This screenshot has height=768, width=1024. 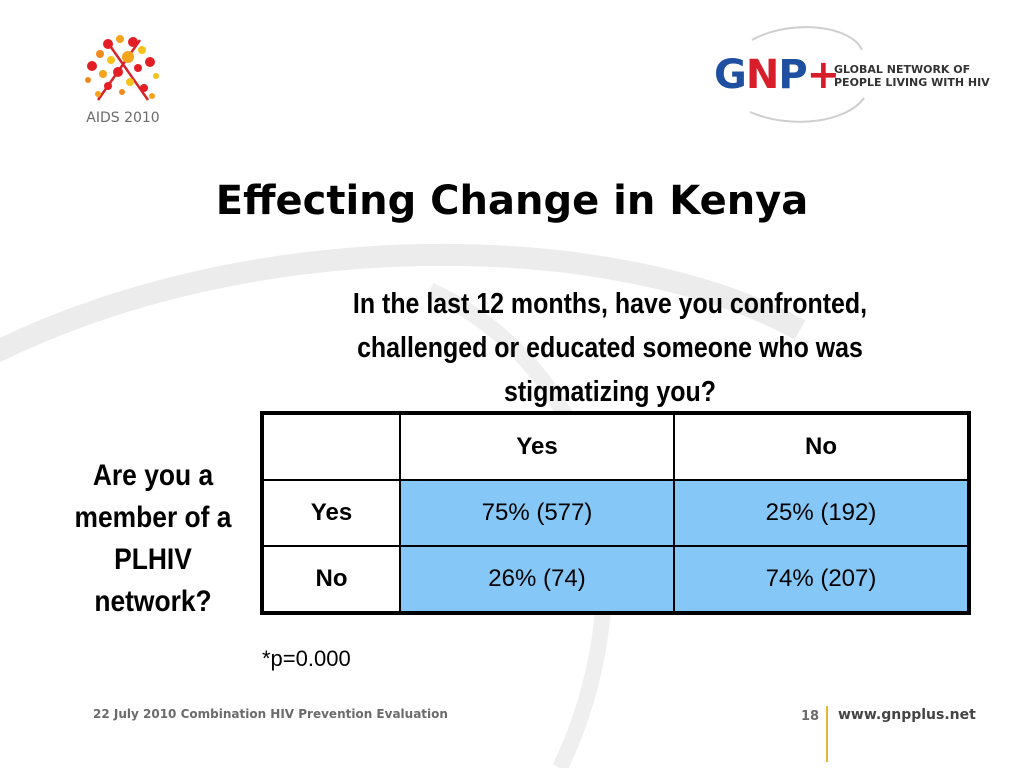 I want to click on table-row: No 26% (74) 74% (207), so click(x=615, y=579).